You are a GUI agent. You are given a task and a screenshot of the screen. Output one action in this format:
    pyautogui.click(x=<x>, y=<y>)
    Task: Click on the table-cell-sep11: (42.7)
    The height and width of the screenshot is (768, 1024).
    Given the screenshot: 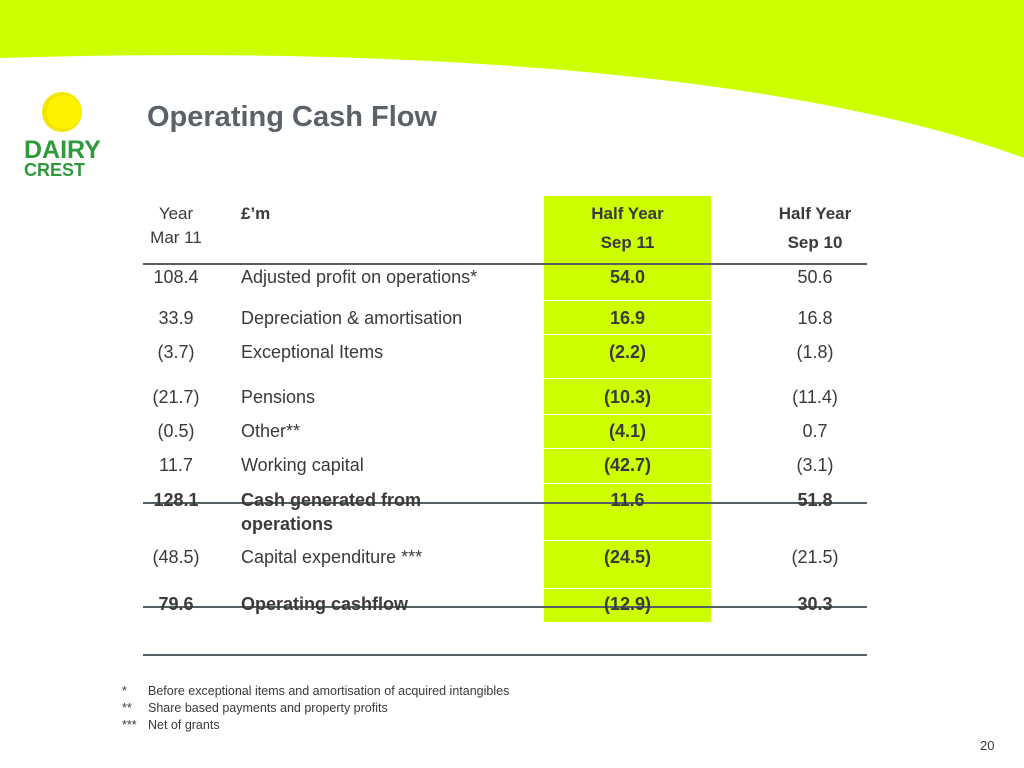 What is the action you would take?
    pyautogui.click(x=627, y=465)
    